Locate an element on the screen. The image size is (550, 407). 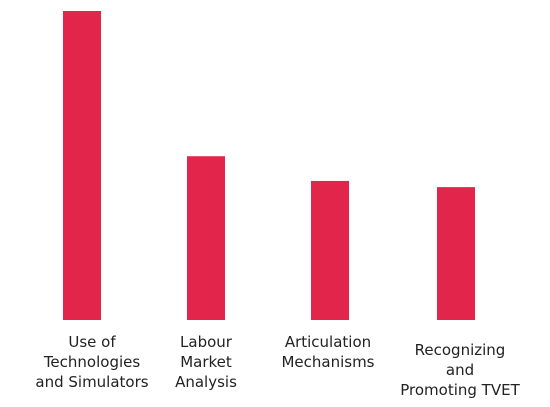
x-tick-label: Labour Market Analysis is located at coordinates (206, 362).